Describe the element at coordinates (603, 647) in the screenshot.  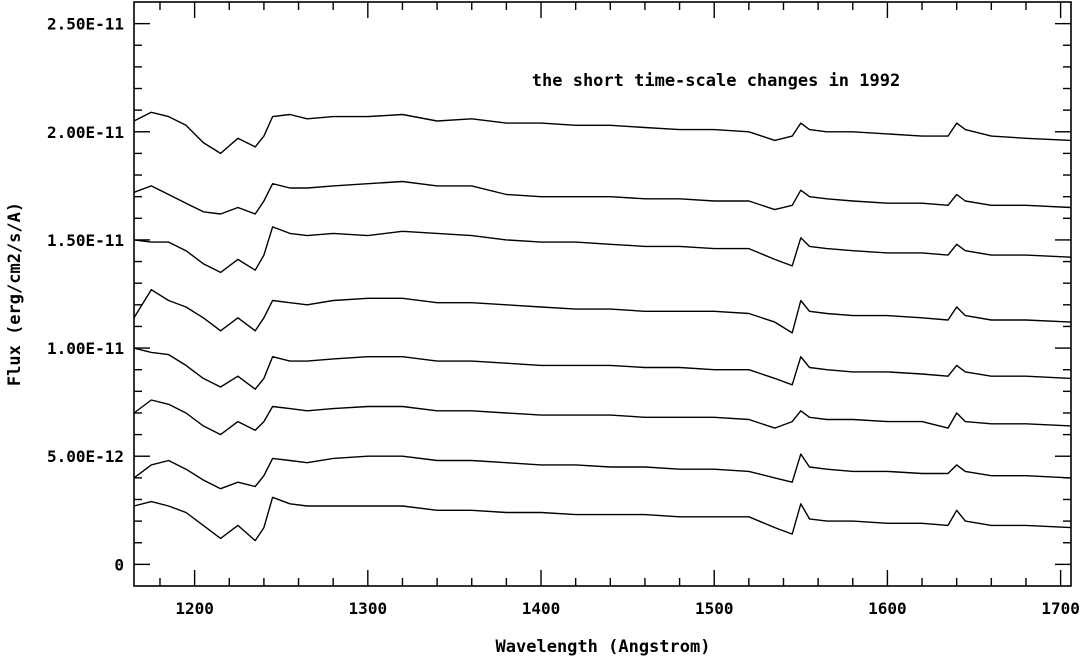
I see `x-axis-title: Wavelength (Angstrom)` at that location.